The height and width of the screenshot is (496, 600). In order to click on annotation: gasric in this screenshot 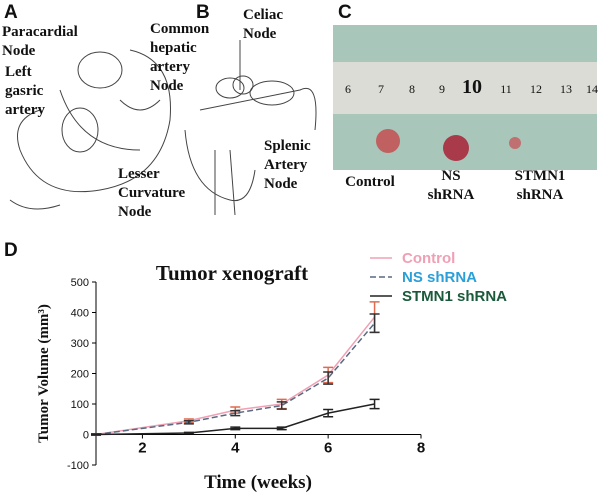, I will do `click(24, 91)`.